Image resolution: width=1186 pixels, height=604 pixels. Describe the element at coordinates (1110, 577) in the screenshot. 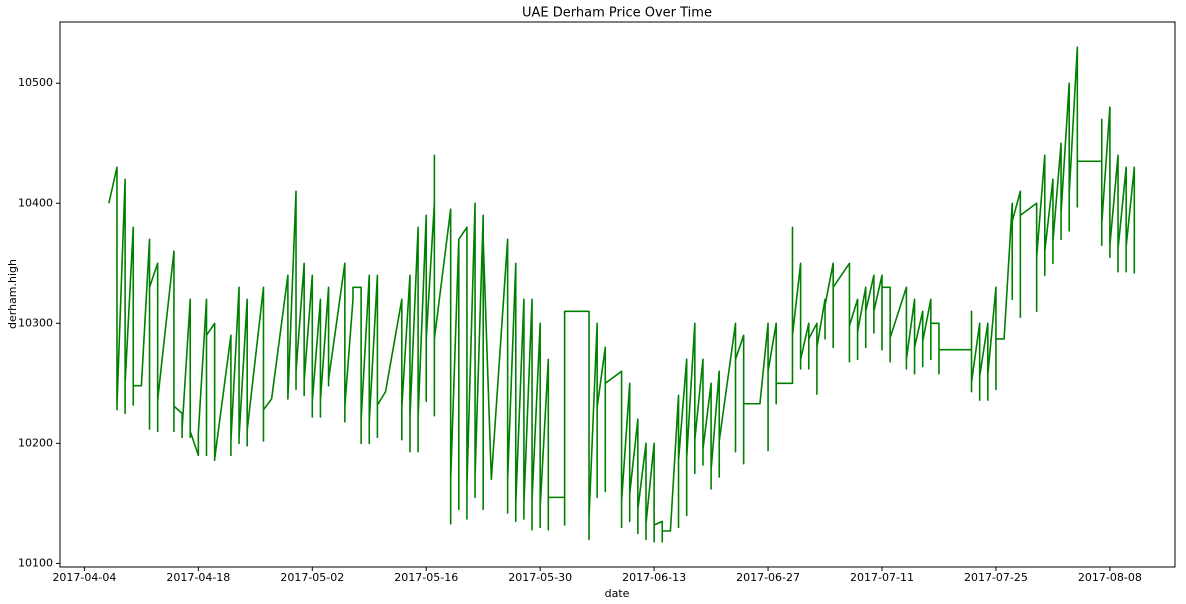

I see `x-tick-label: 2017-08-08` at that location.